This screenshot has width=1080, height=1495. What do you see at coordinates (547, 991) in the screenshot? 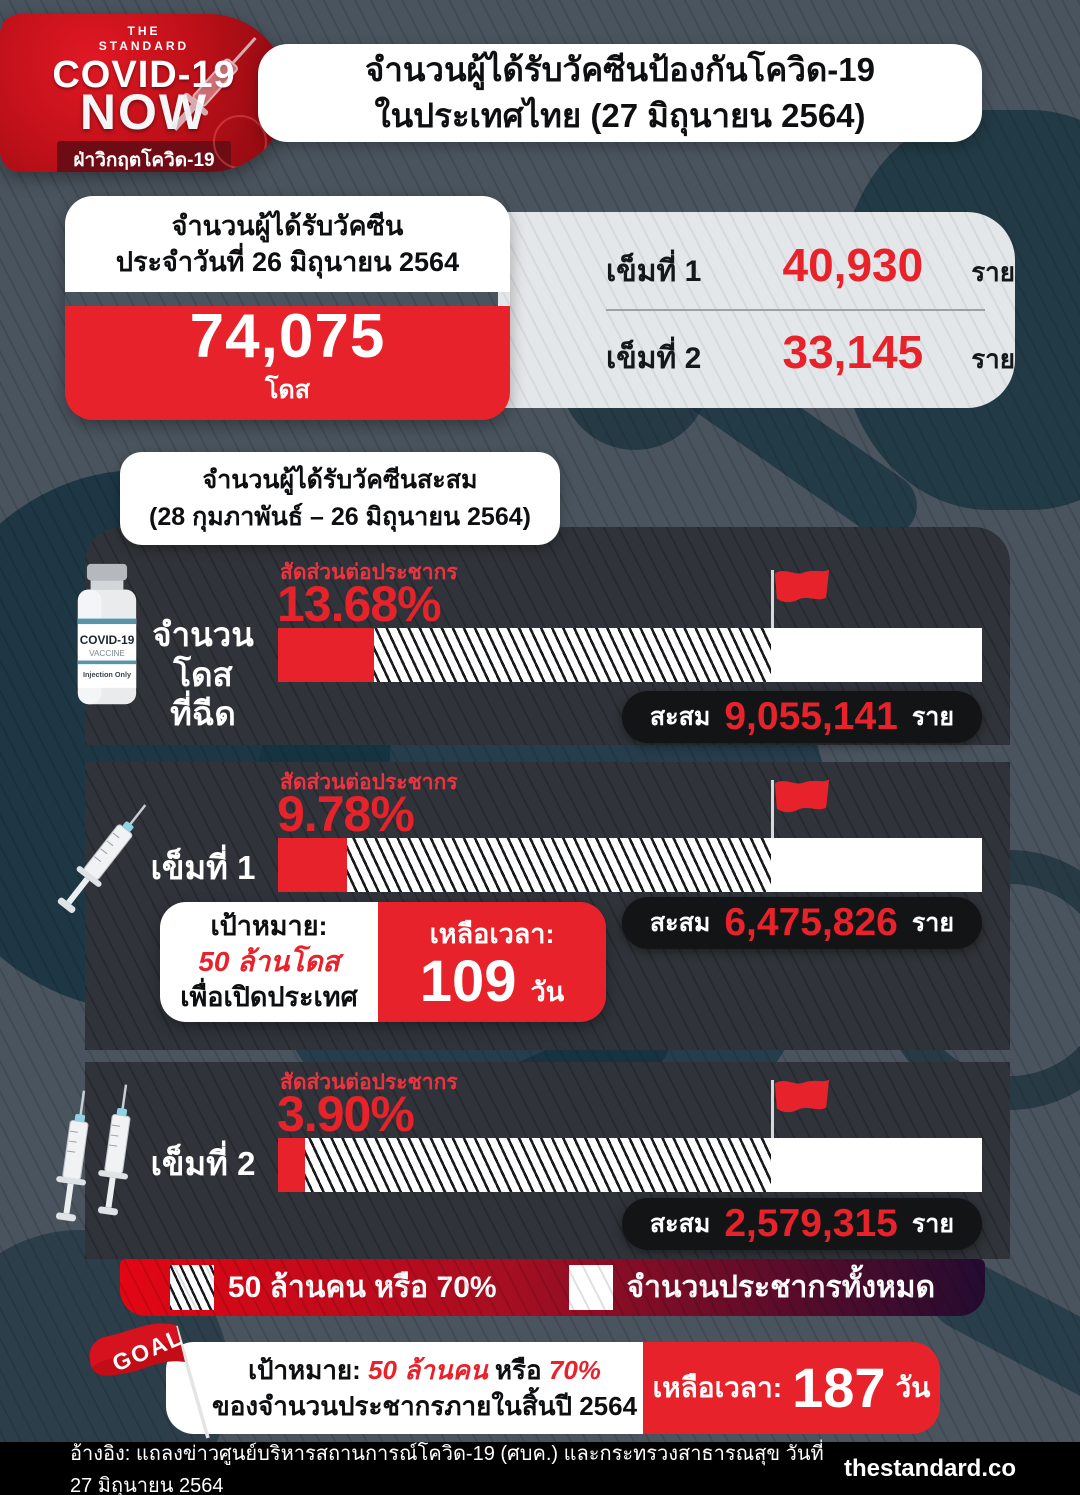
I see `goal-days-unit: วัน` at bounding box center [547, 991].